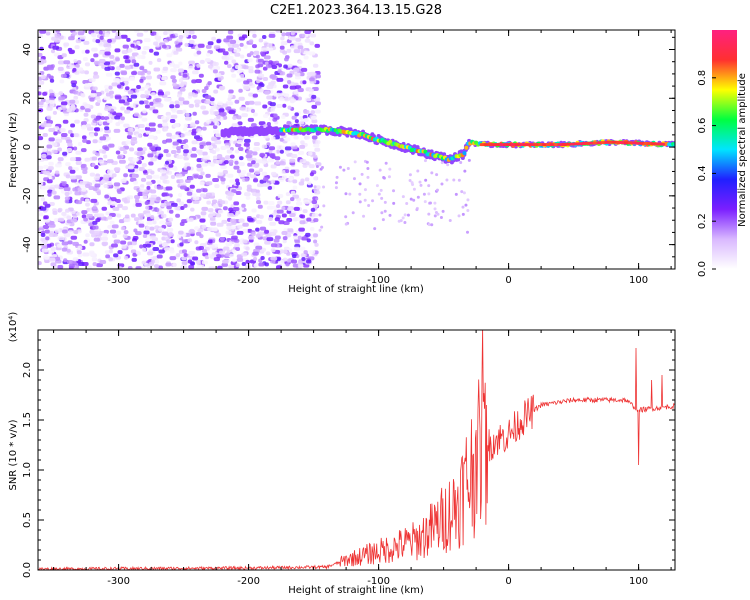 The width and height of the screenshot is (750, 600). I want to click on snr-y-tick-label: 0.5, so click(27, 520).